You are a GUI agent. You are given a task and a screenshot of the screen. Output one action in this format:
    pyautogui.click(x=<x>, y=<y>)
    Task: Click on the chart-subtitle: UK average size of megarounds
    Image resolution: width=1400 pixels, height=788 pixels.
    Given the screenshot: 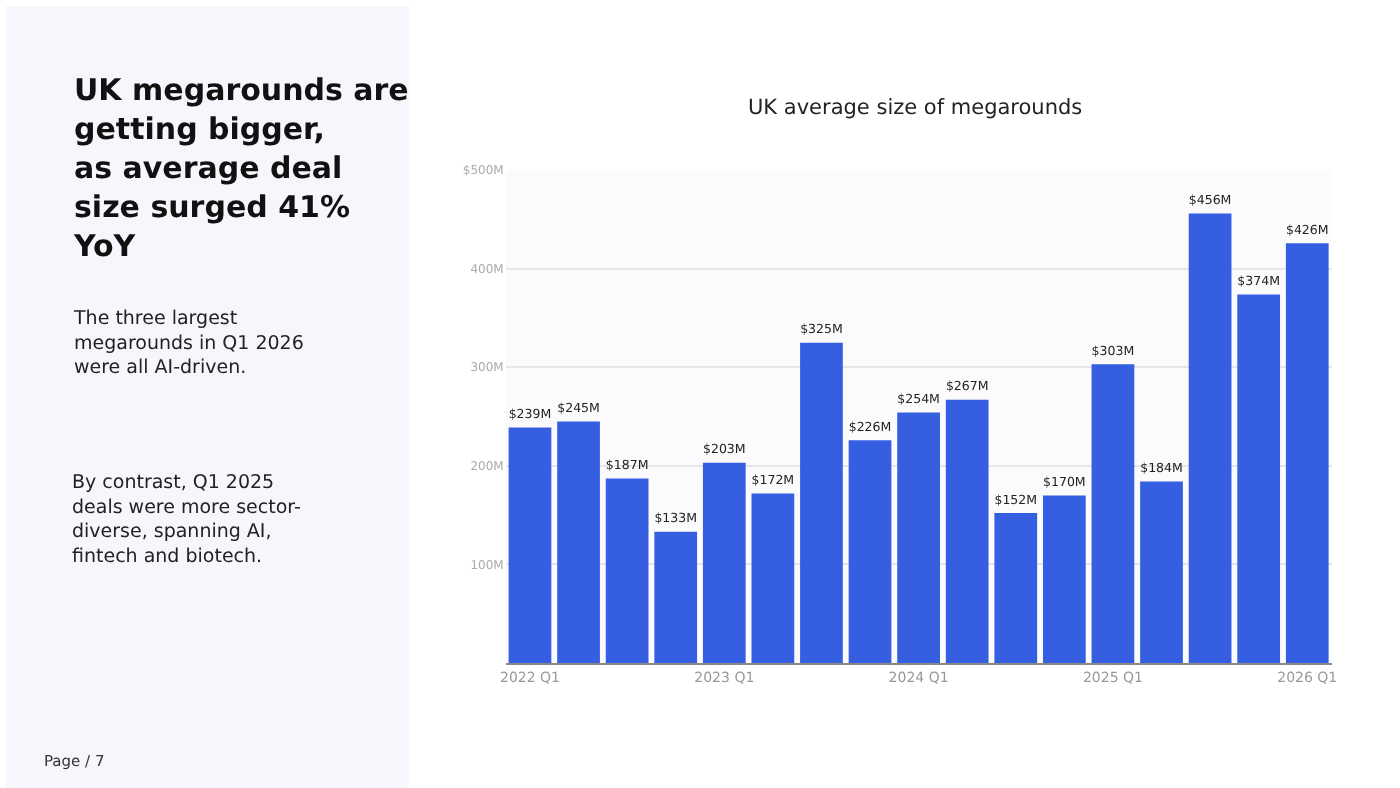 What is the action you would take?
    pyautogui.click(x=915, y=108)
    